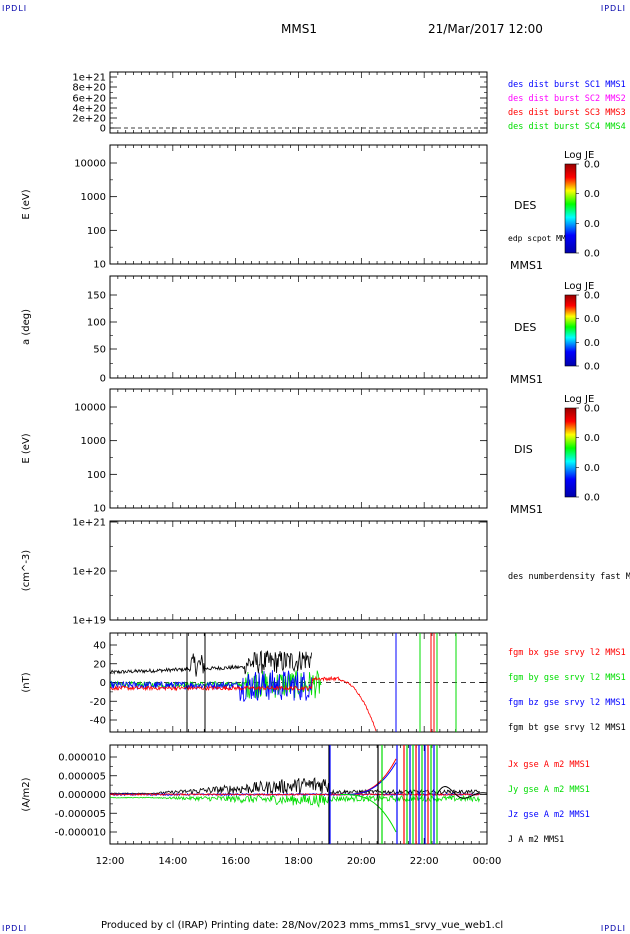 The width and height of the screenshot is (630, 934). What do you see at coordinates (299, 29) in the screenshot?
I see `spacecraft-title: MMS1` at bounding box center [299, 29].